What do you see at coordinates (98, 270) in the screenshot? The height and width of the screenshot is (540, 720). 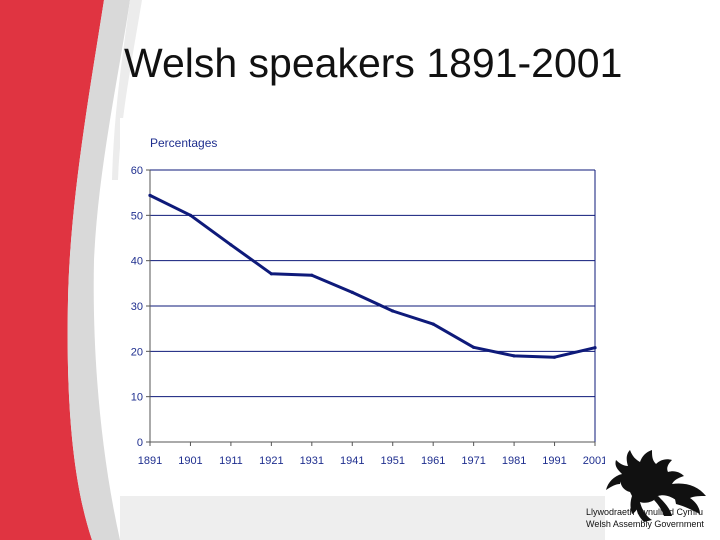 I see `grey-swoosh` at bounding box center [98, 270].